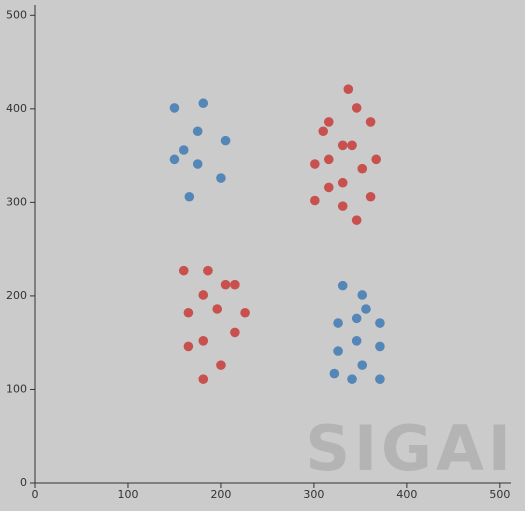  What do you see at coordinates (16, 201) in the screenshot?
I see `y-tick-label: 300` at bounding box center [16, 201].